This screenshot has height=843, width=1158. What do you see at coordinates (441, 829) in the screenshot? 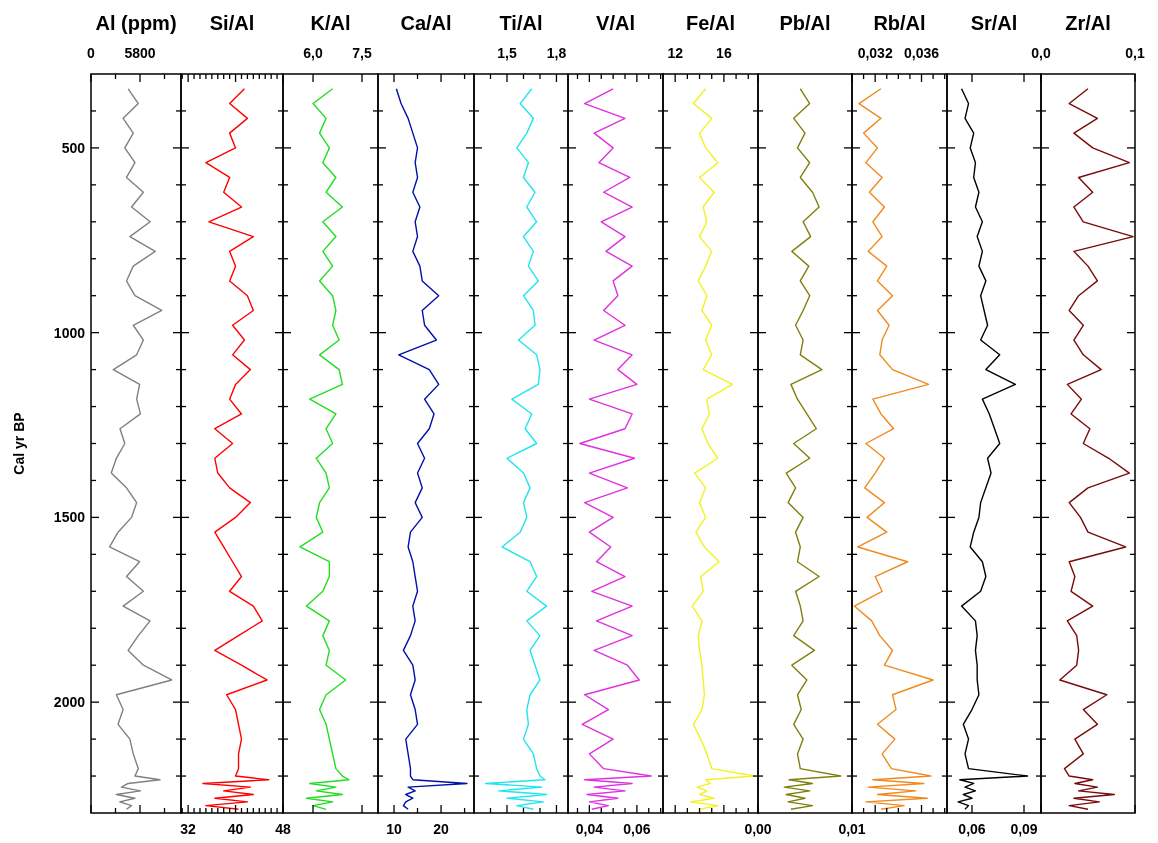
I see `x-tick-label: 20` at bounding box center [441, 829].